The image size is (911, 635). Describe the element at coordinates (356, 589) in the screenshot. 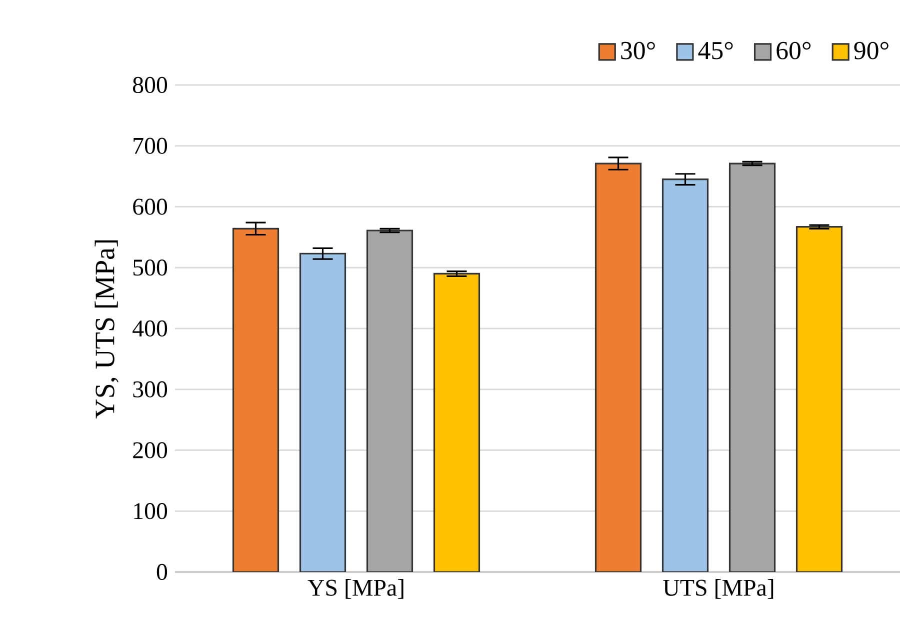

I see `x-tick-label: YS [MPa]` at that location.